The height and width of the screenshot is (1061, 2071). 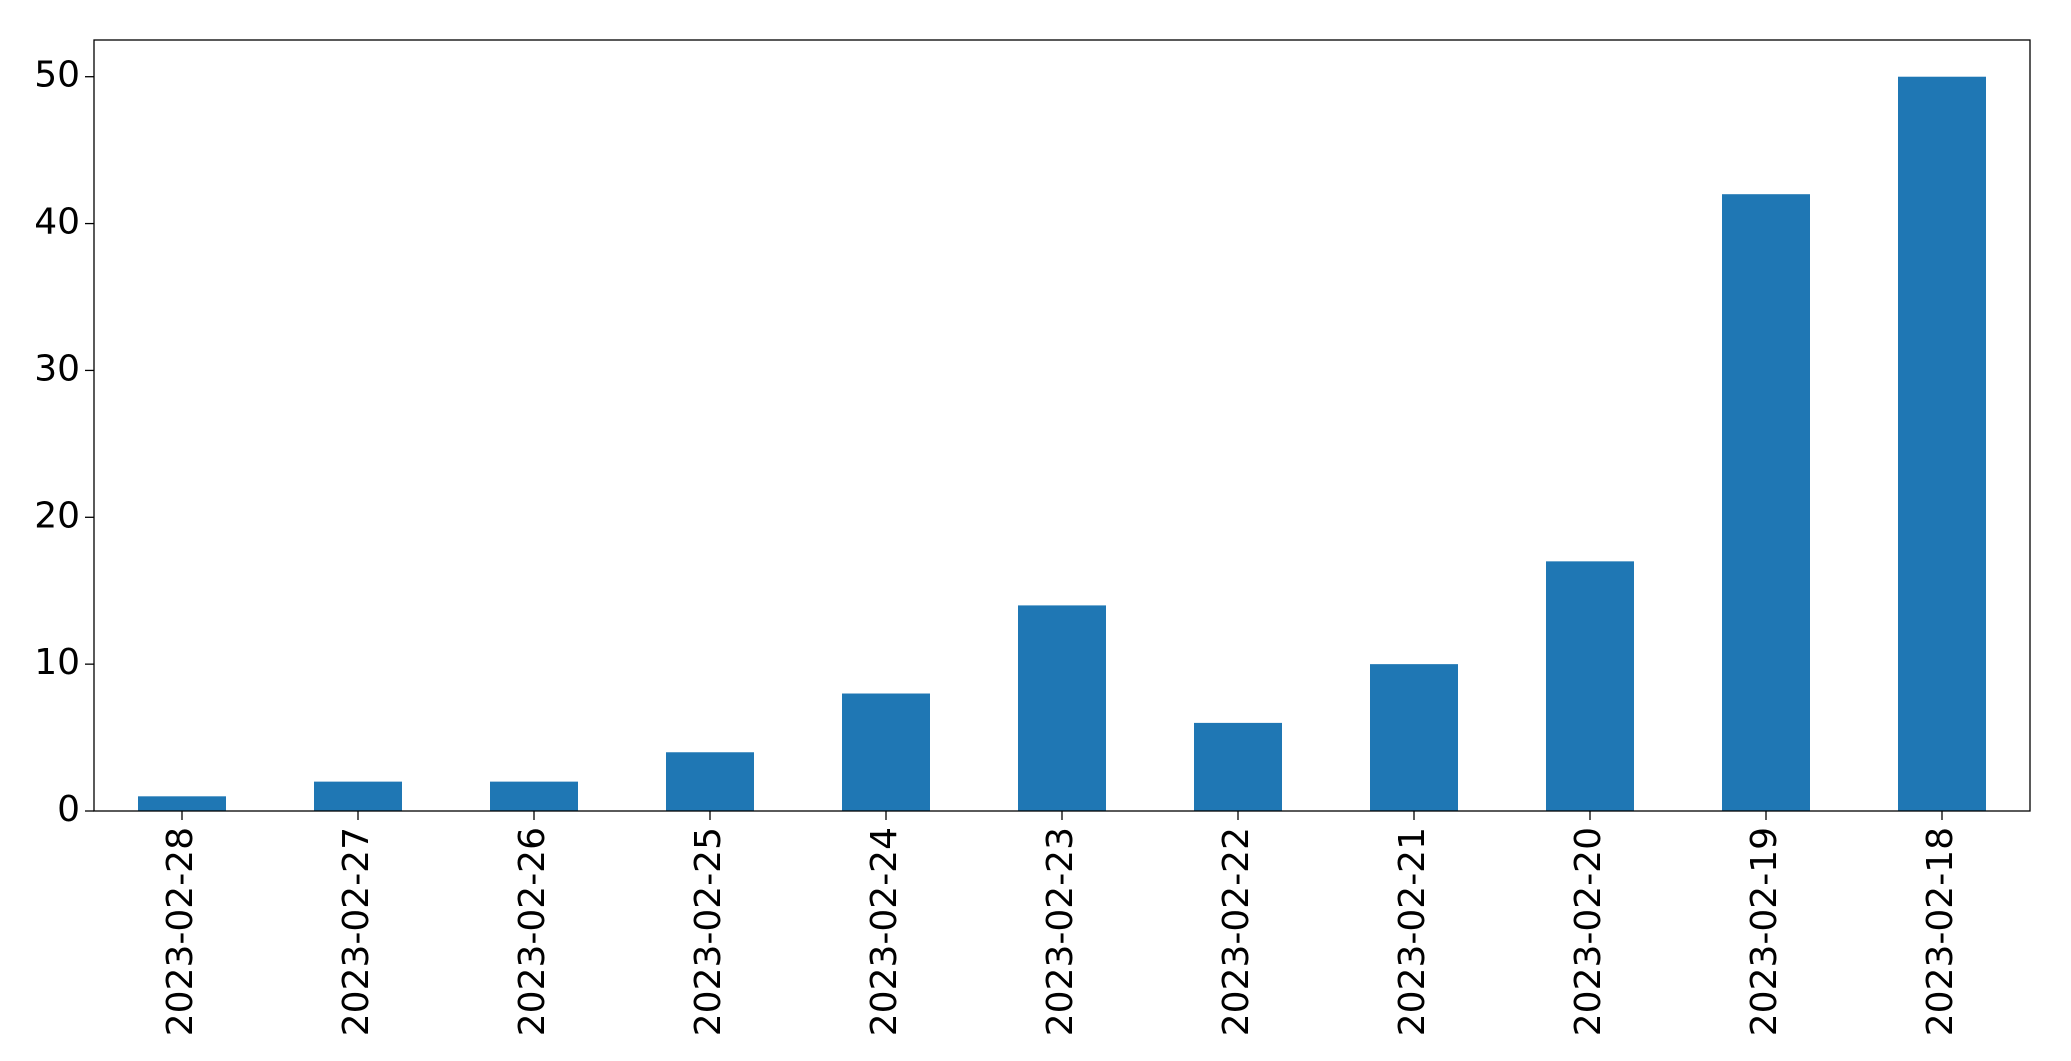 What do you see at coordinates (884, 931) in the screenshot?
I see `x-tick-label: 2023-02-24` at bounding box center [884, 931].